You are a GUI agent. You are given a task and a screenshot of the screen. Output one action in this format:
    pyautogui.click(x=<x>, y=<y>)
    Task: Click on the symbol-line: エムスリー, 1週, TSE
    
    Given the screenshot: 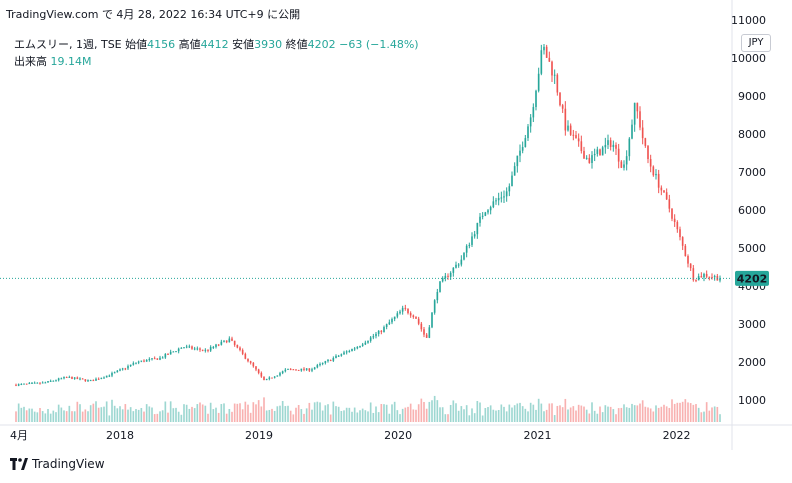 What is the action you would take?
    pyautogui.click(x=68, y=44)
    